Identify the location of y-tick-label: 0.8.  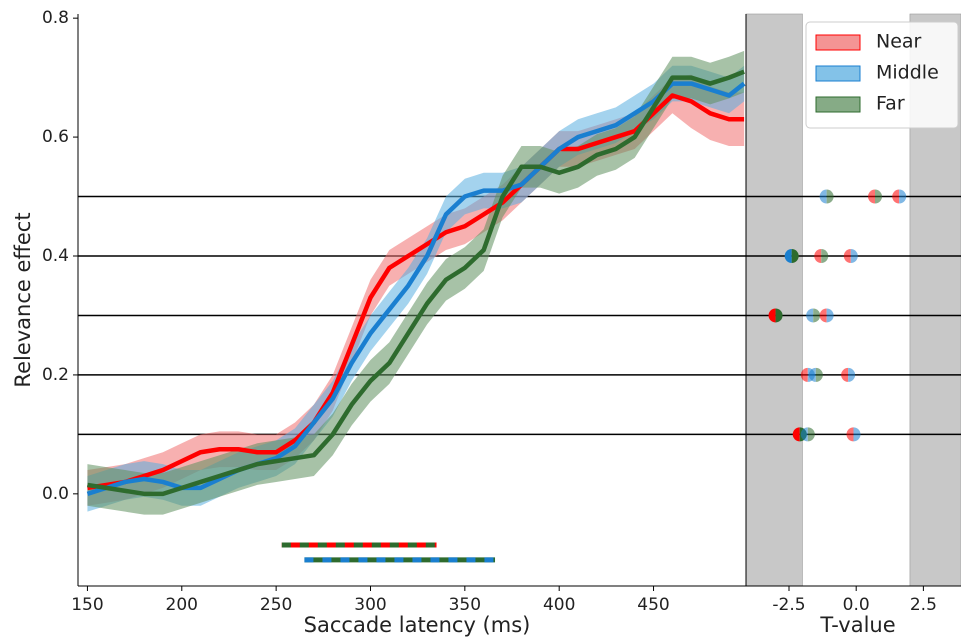
(55, 18).